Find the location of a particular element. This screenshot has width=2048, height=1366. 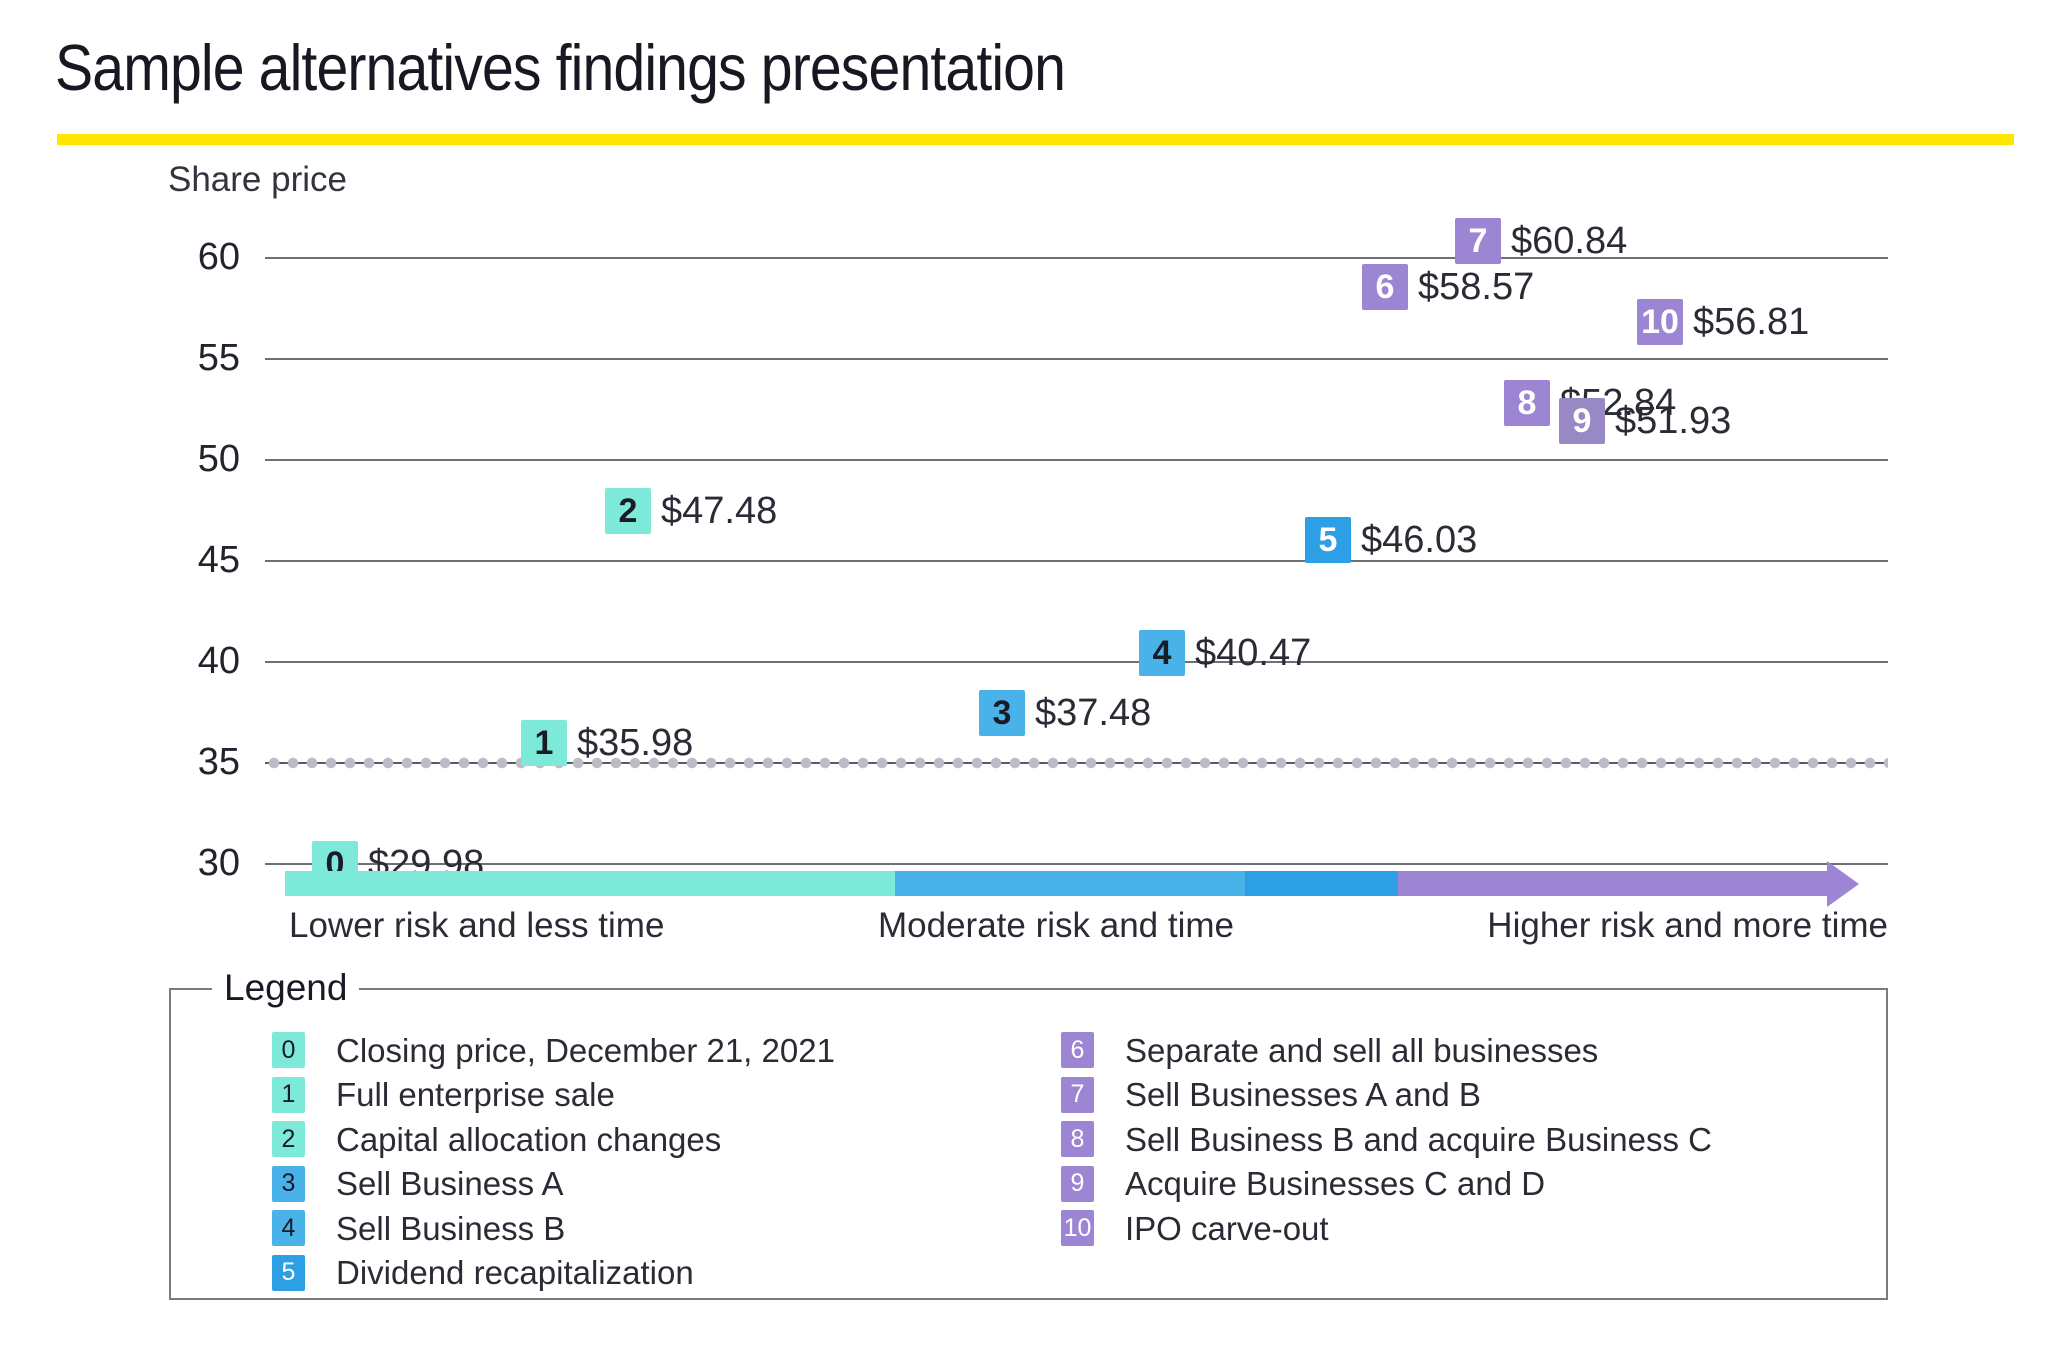

legend-item-label-0: Closing price, December 21, 2021 is located at coordinates (585, 1050).